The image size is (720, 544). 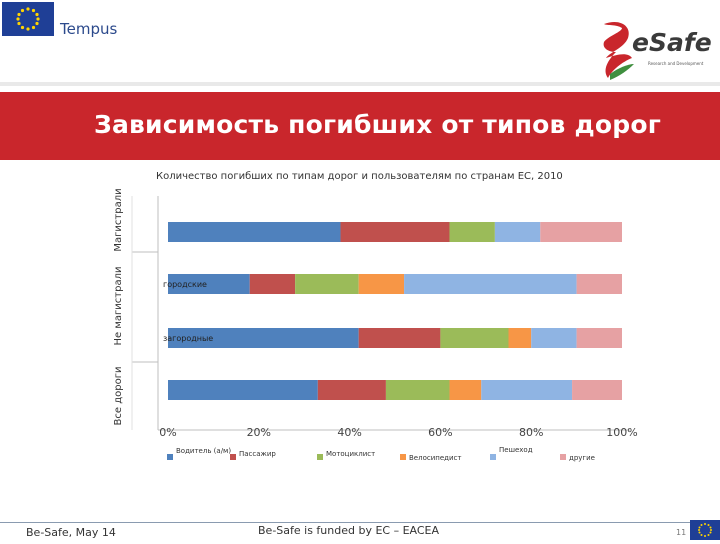 I want to click on category-label: загородные, so click(x=188, y=338).